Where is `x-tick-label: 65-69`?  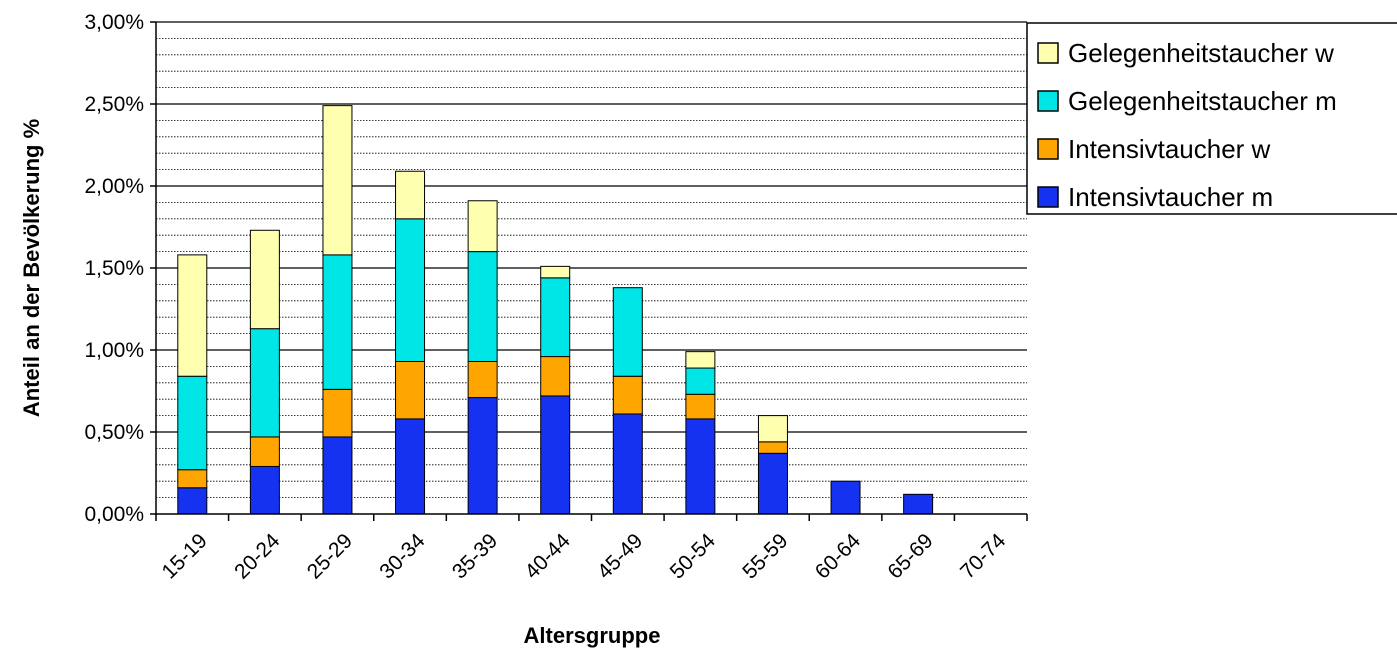 x-tick-label: 65-69 is located at coordinates (910, 556).